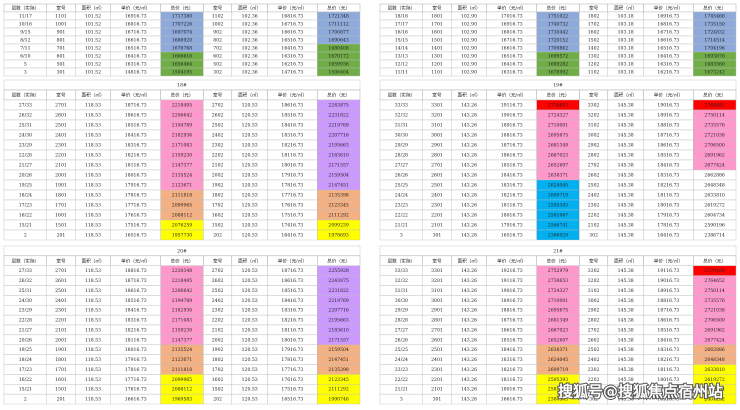 The height and width of the screenshot is (410, 740). I want to click on cell, so click(715, 72).